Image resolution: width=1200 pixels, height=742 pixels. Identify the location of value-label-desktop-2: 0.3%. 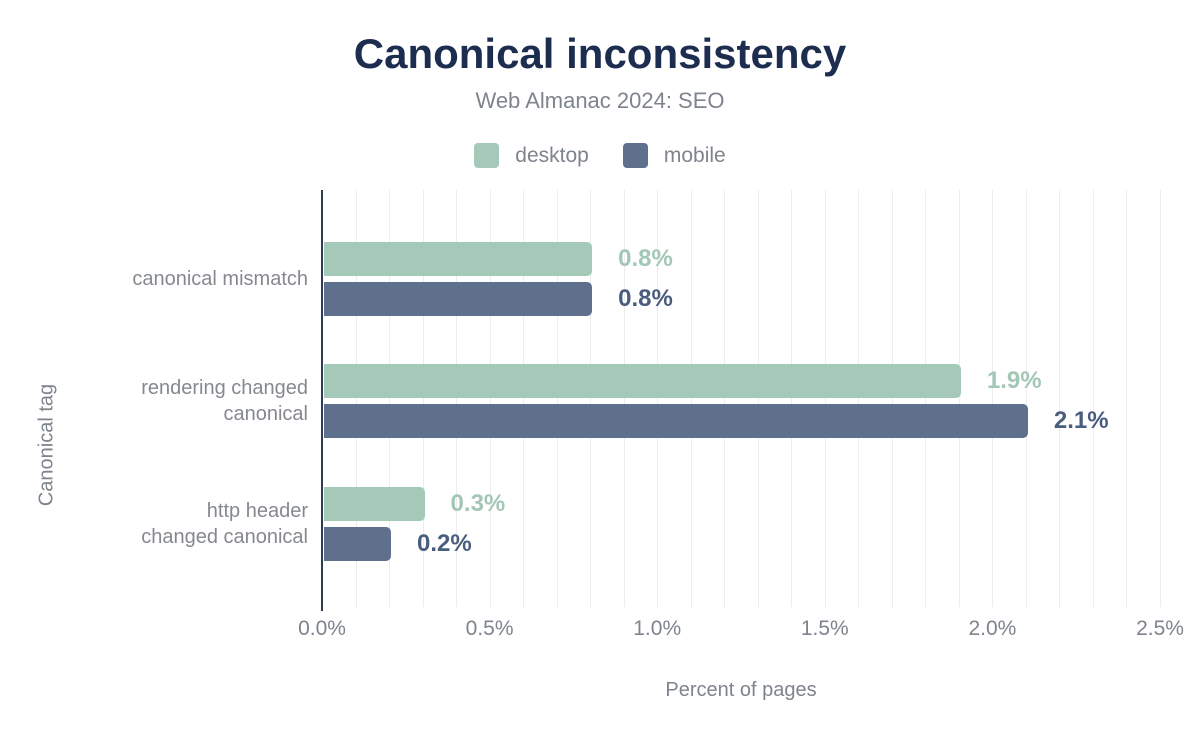
(478, 503).